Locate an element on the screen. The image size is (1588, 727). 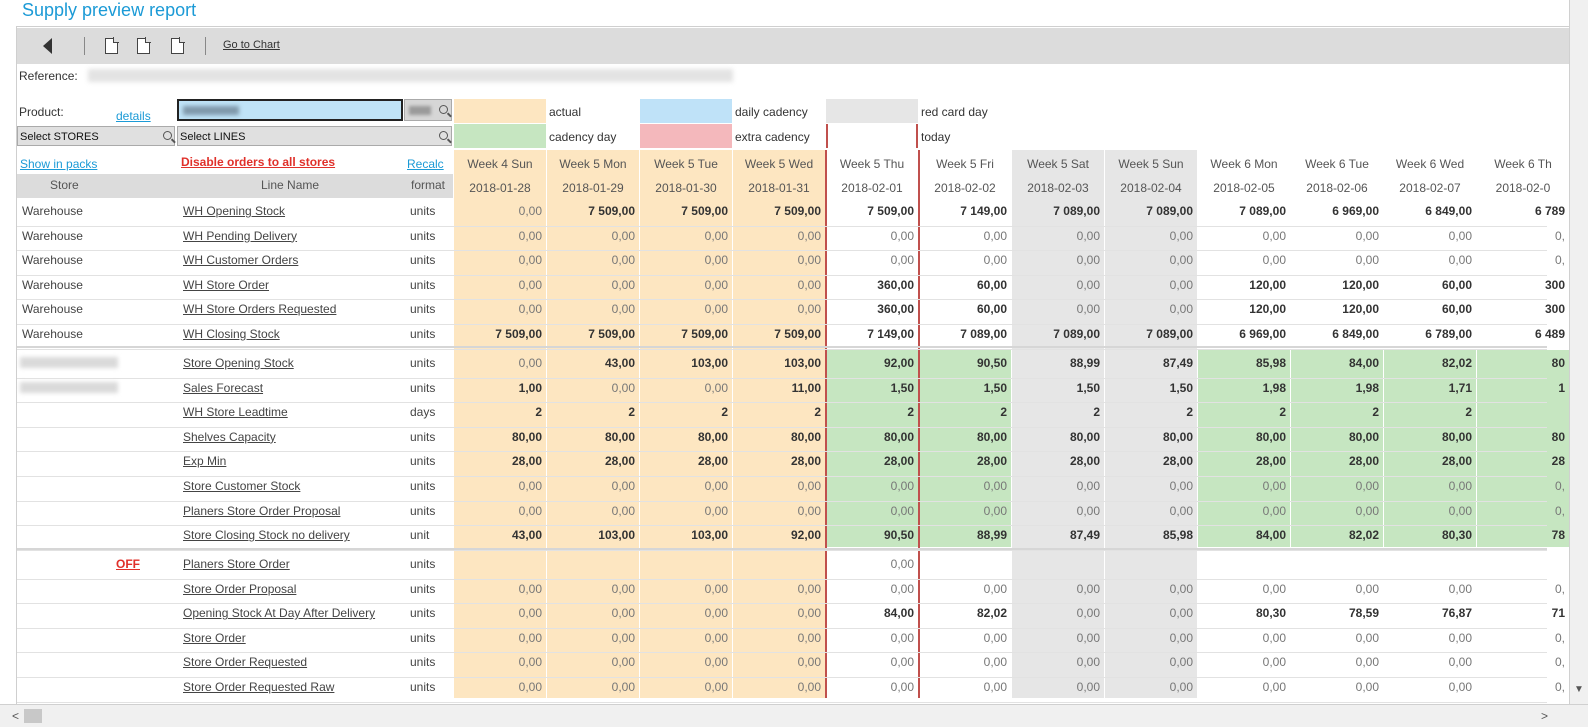
scroll-right-icon: > is located at coordinates (1545, 716).